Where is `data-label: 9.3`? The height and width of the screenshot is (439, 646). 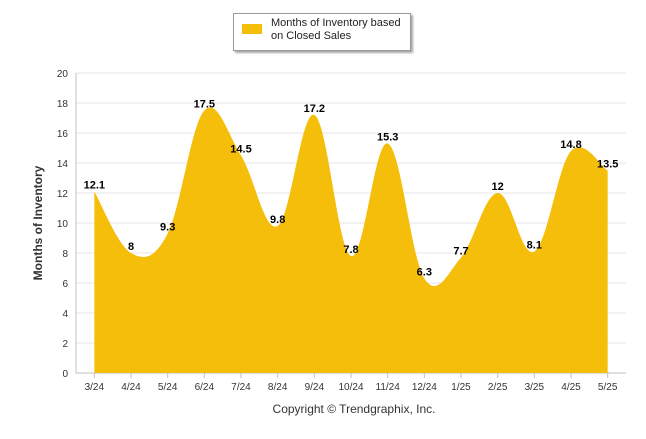 data-label: 9.3 is located at coordinates (167, 228).